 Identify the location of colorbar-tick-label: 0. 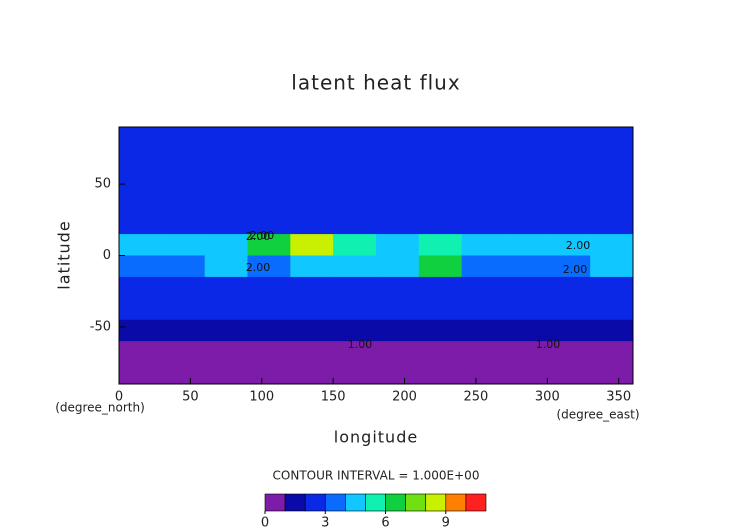
(265, 523).